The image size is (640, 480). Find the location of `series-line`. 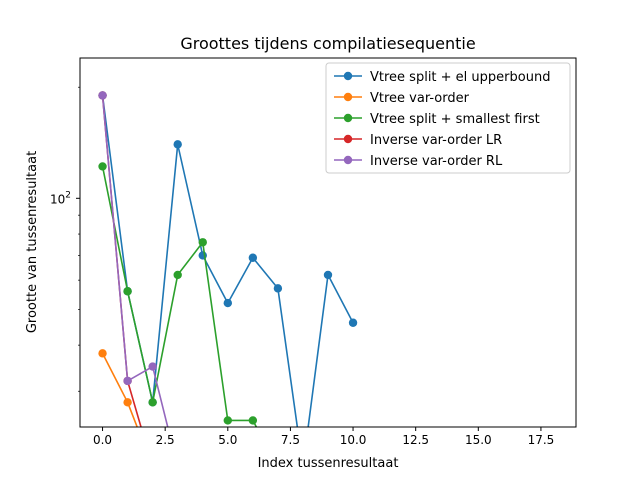

series-line is located at coordinates (135, 261).